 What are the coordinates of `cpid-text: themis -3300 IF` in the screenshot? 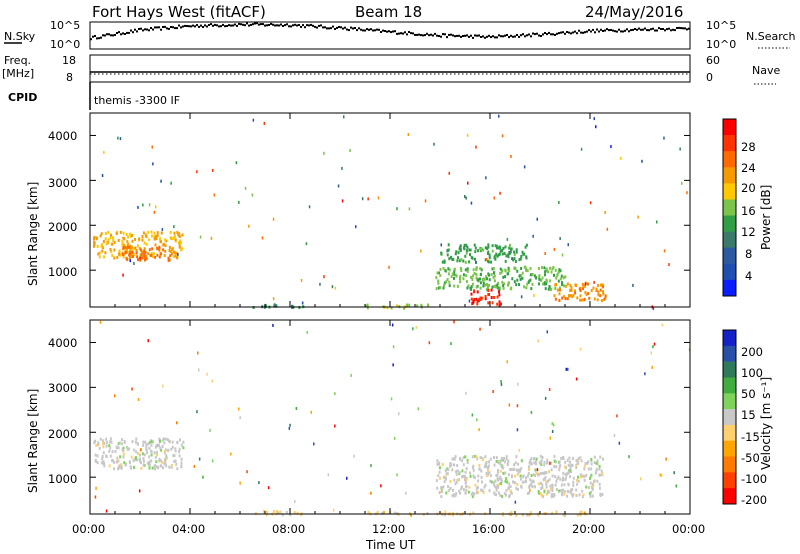 It's located at (137, 100).